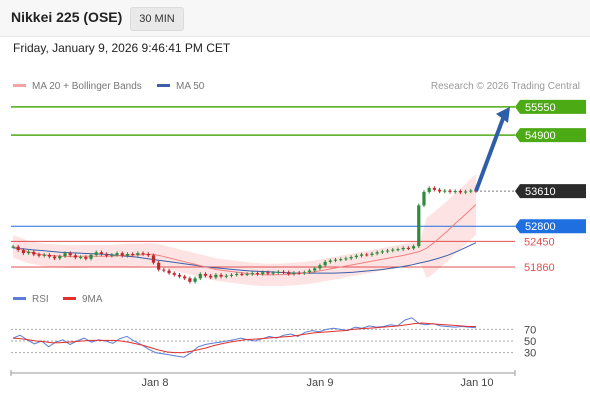 The width and height of the screenshot is (590, 400). What do you see at coordinates (320, 383) in the screenshot?
I see `x-tick-label: Jan 9` at bounding box center [320, 383].